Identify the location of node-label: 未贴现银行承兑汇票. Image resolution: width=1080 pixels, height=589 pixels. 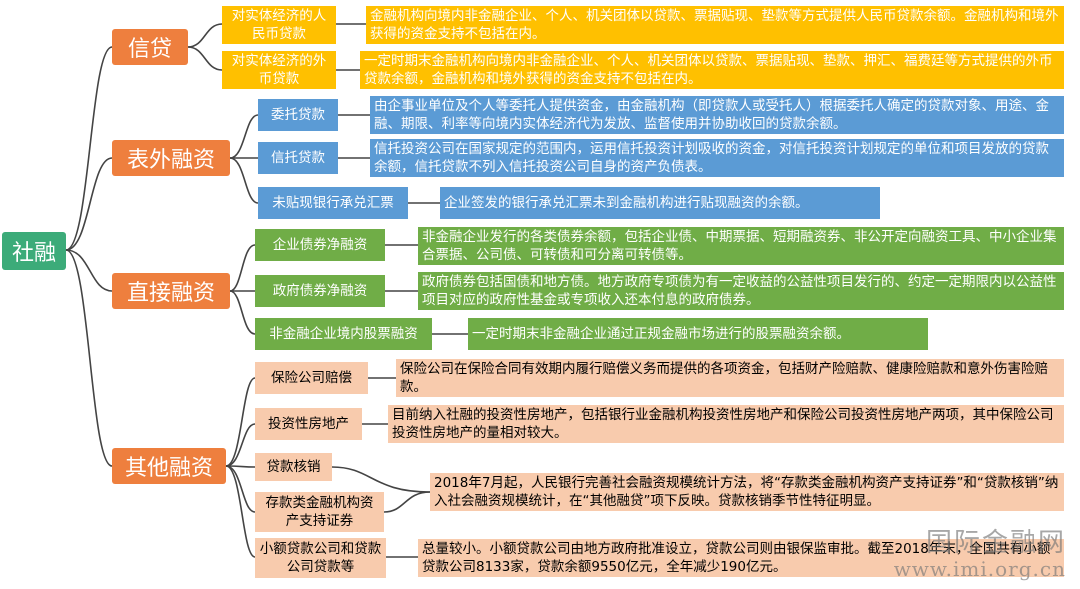
(333, 203).